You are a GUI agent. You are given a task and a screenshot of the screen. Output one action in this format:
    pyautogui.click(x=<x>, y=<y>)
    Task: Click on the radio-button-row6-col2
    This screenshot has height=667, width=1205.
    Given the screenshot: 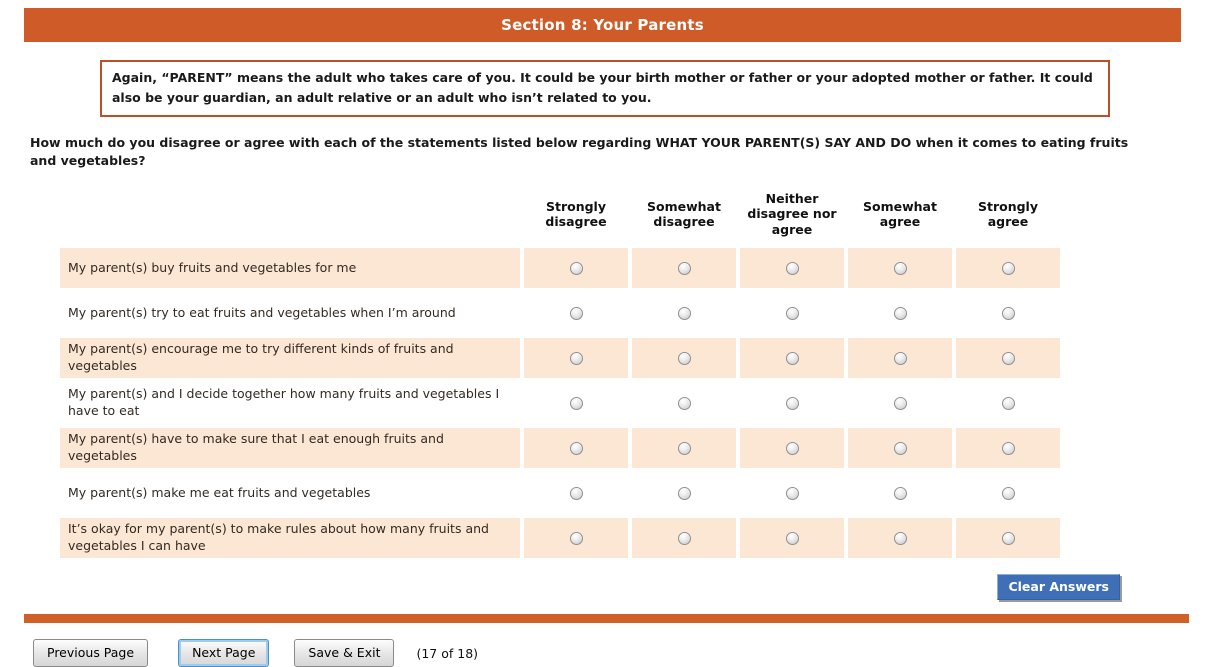 What is the action you would take?
    pyautogui.click(x=684, y=493)
    